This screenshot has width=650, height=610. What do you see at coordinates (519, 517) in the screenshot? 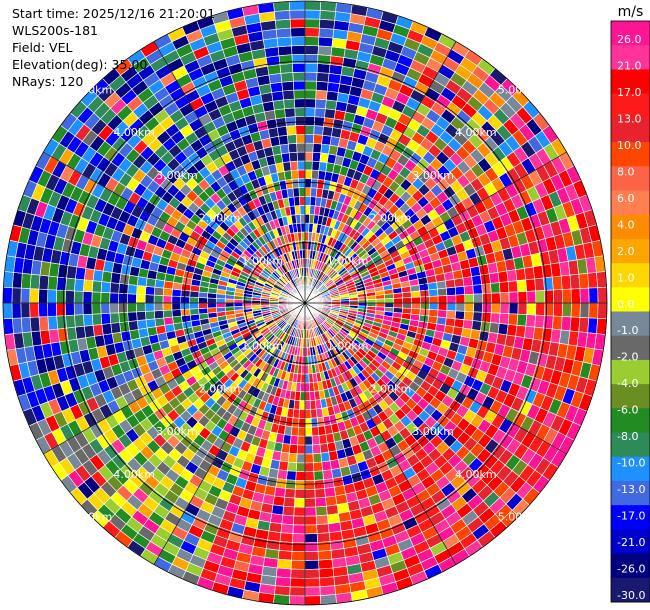
I see `range-label: 5.00km` at bounding box center [519, 517].